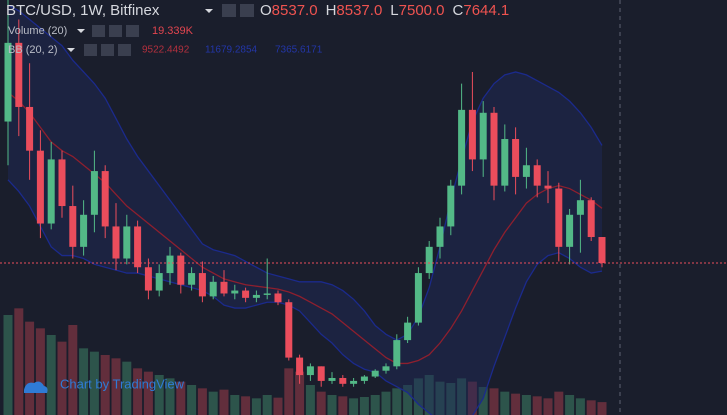 The height and width of the screenshot is (415, 727). Describe the element at coordinates (37, 31) in the screenshot. I see `indicator-name: Volume (20)` at that location.